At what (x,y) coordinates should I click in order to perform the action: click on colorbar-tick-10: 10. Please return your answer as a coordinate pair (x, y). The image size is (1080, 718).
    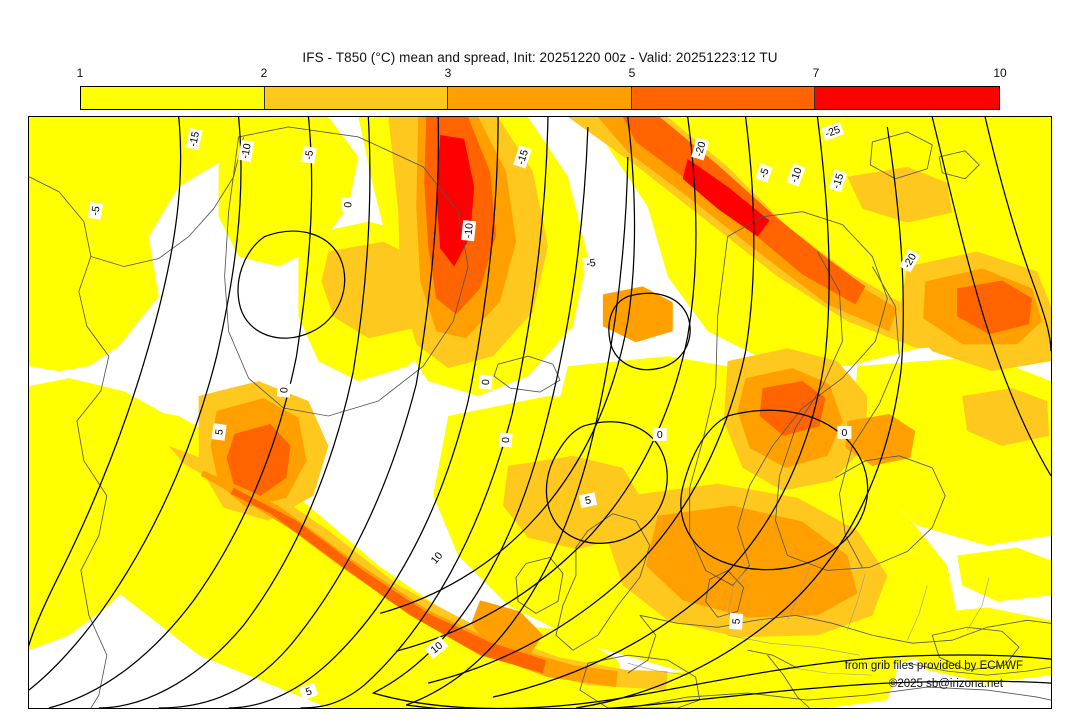
    Looking at the image, I should click on (1000, 73).